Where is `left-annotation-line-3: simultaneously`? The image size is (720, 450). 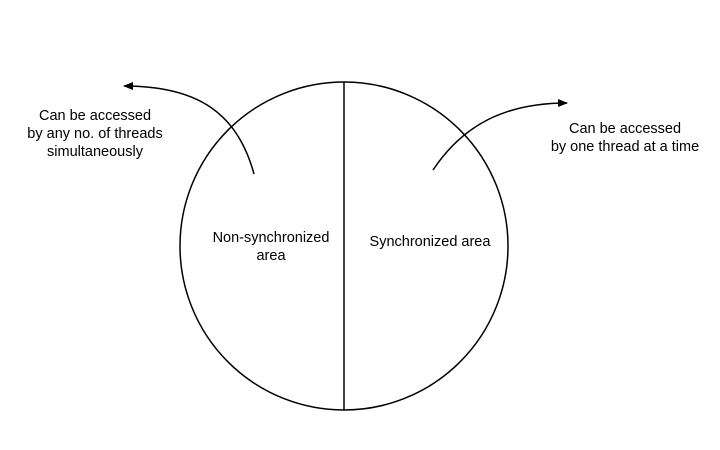 left-annotation-line-3: simultaneously is located at coordinates (95, 152).